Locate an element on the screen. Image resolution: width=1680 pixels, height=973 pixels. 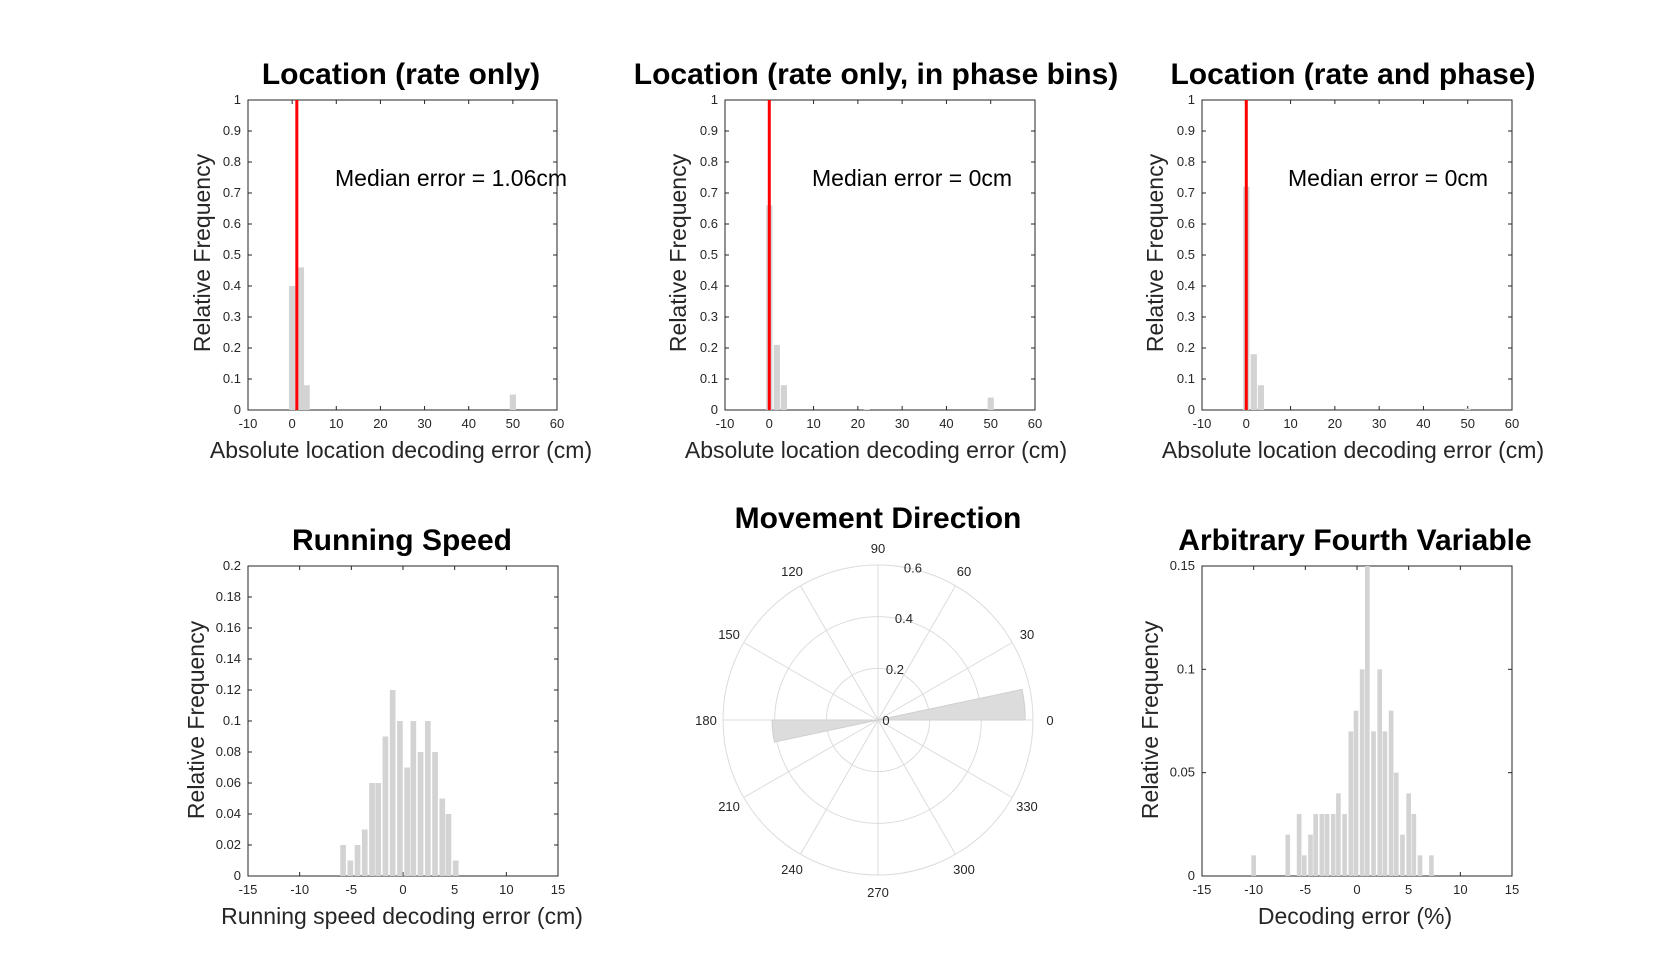
theta-tick-label: 60 is located at coordinates (964, 571).